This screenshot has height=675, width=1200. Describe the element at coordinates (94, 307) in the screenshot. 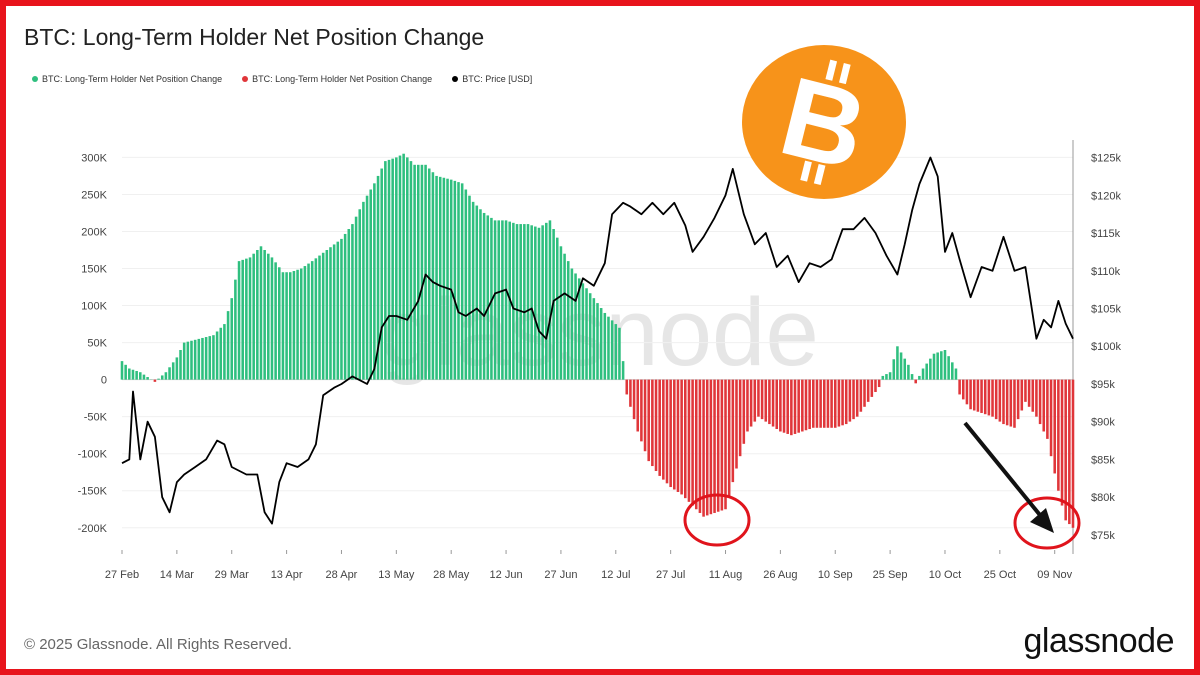

I see `y-left-tick-label: 100K` at that location.